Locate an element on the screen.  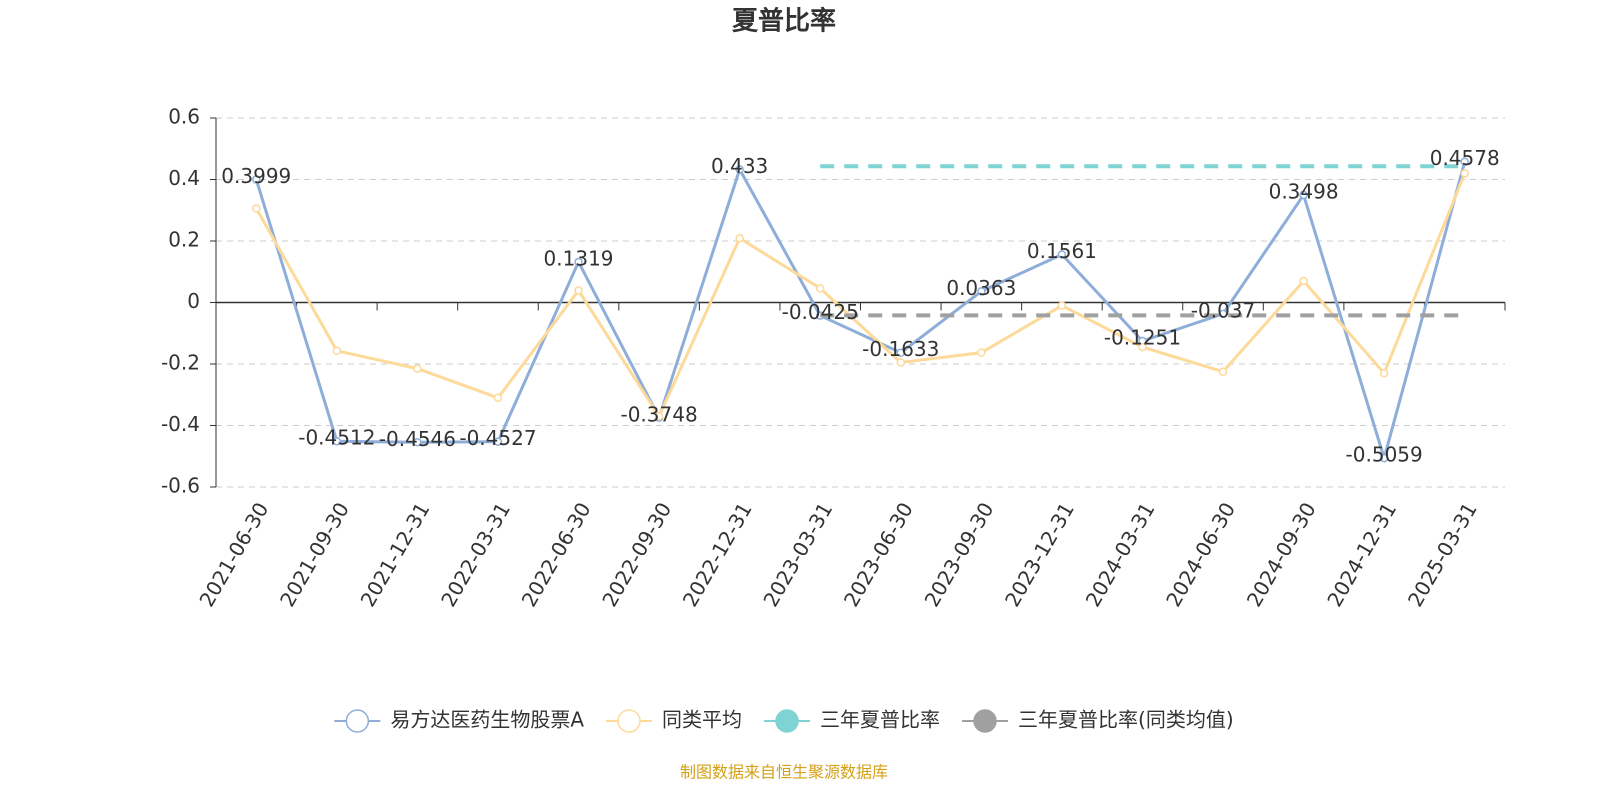
x-tick-label: 2024-12-31 is located at coordinates (1361, 554).